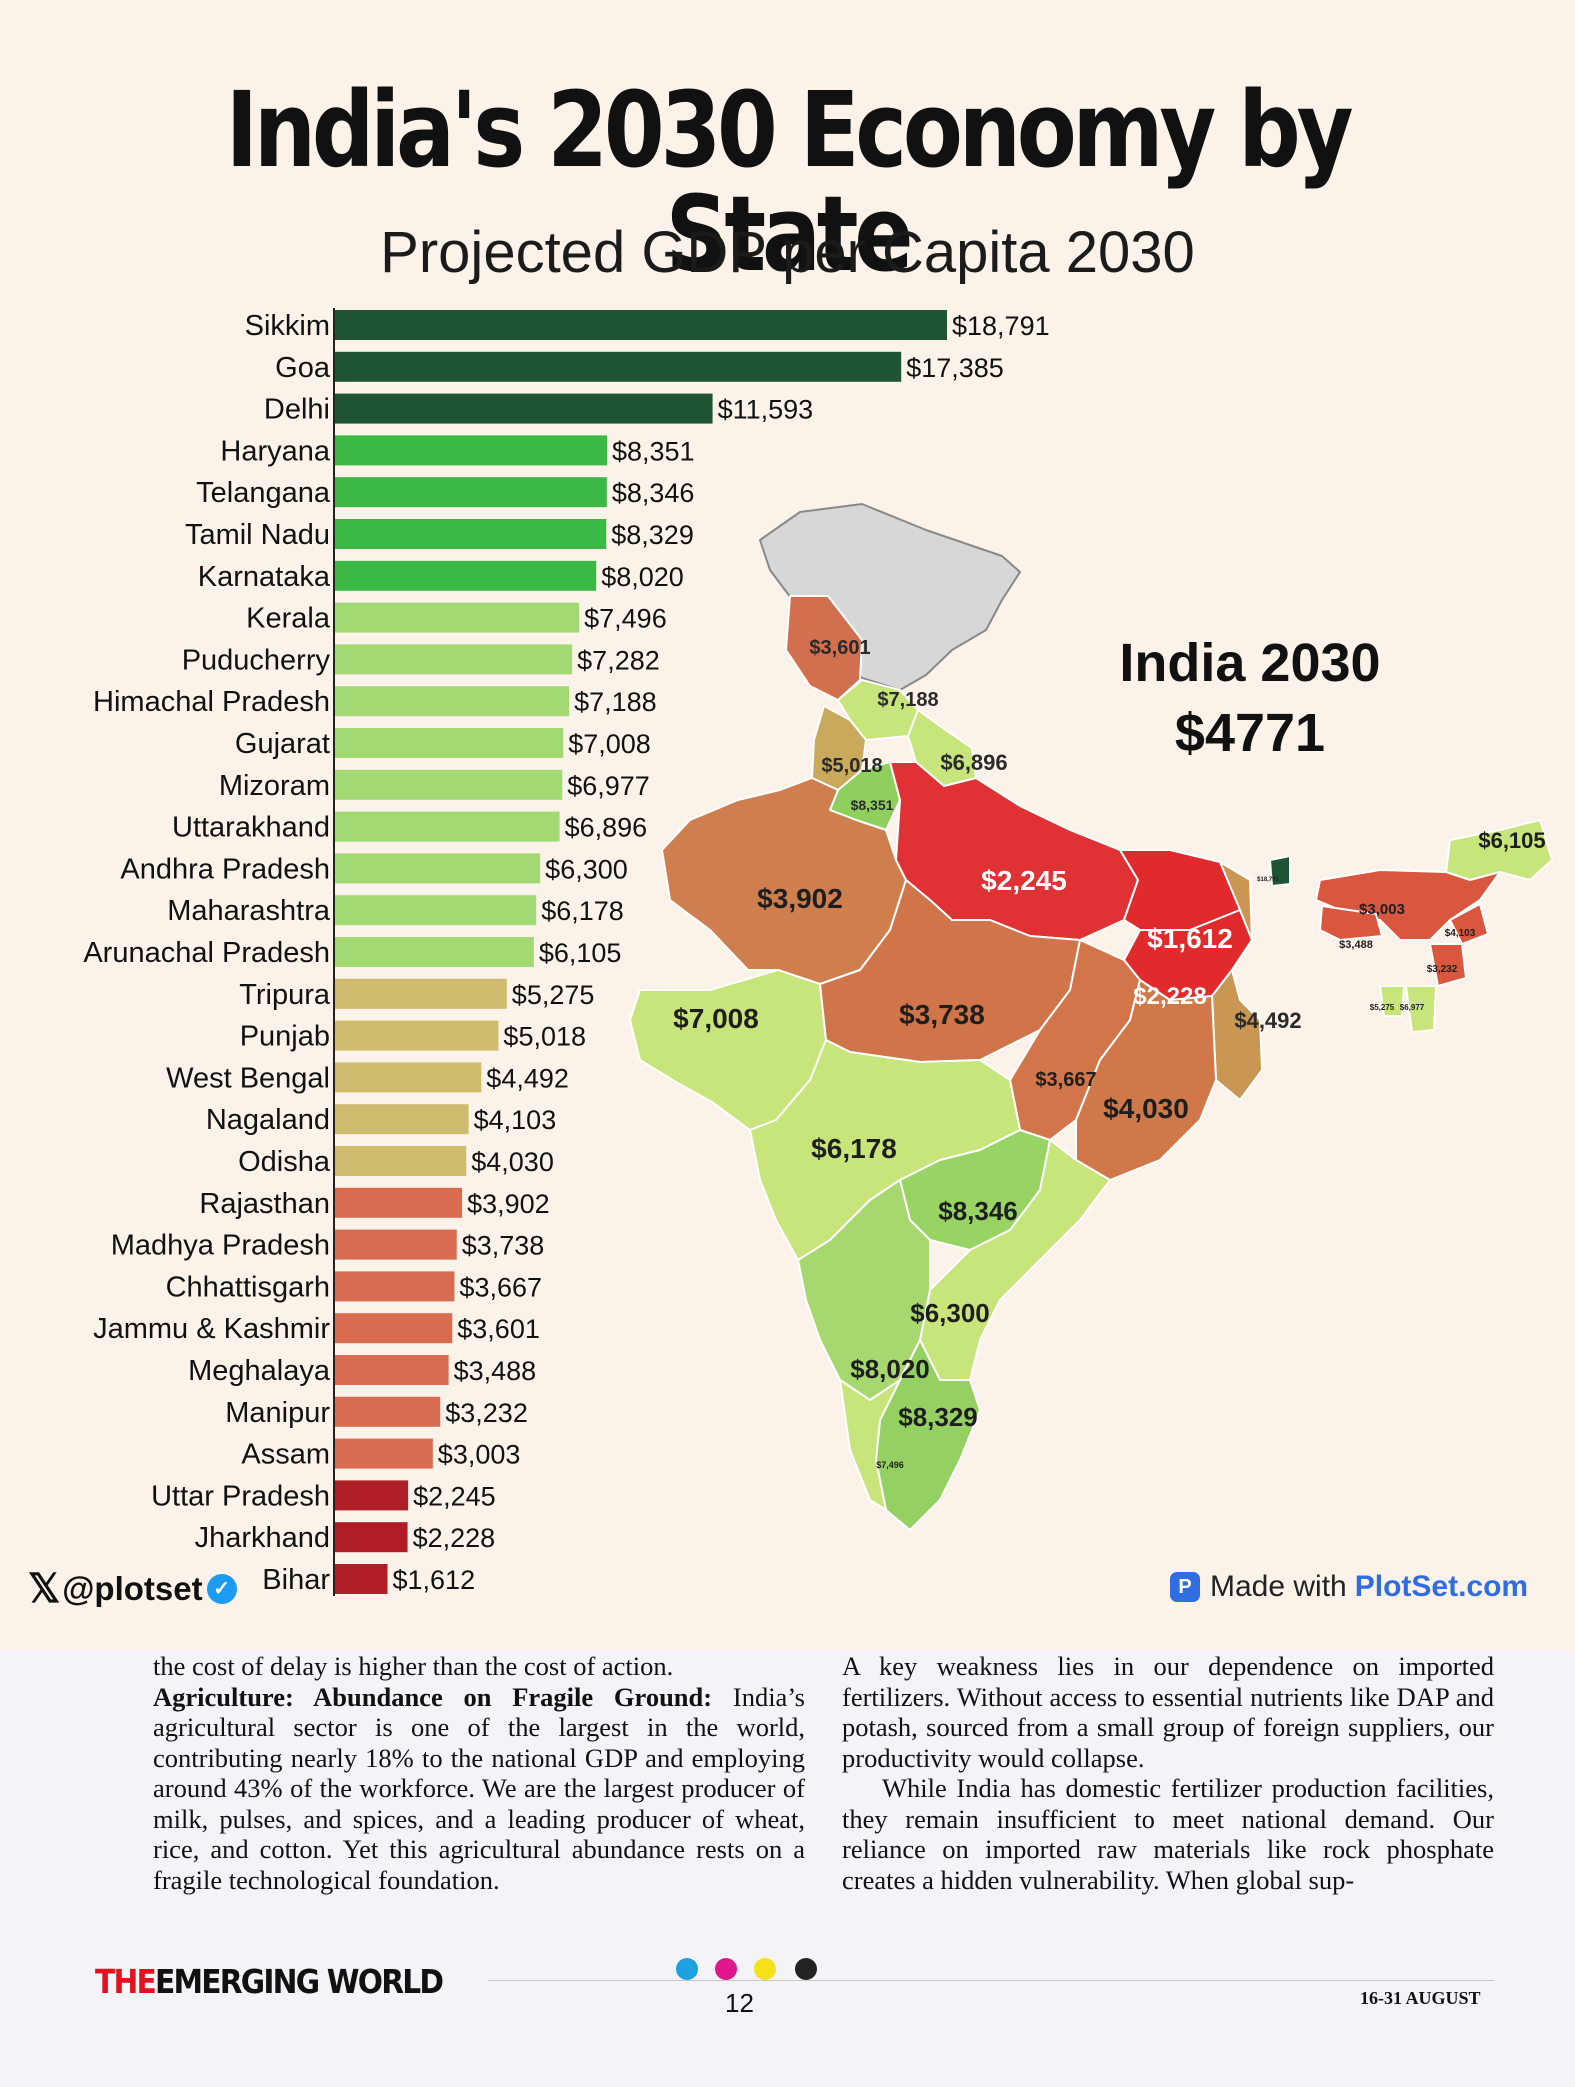 This screenshot has height=2087, width=1575. What do you see at coordinates (299, 1981) in the screenshot?
I see `masthead-rest: EMERGING WORLD` at bounding box center [299, 1981].